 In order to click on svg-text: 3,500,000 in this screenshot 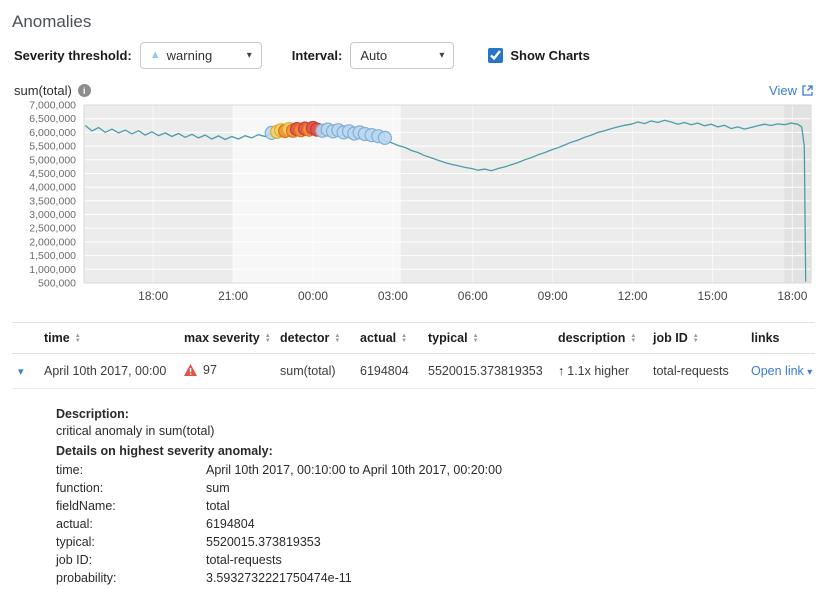, I will do `click(52, 201)`.